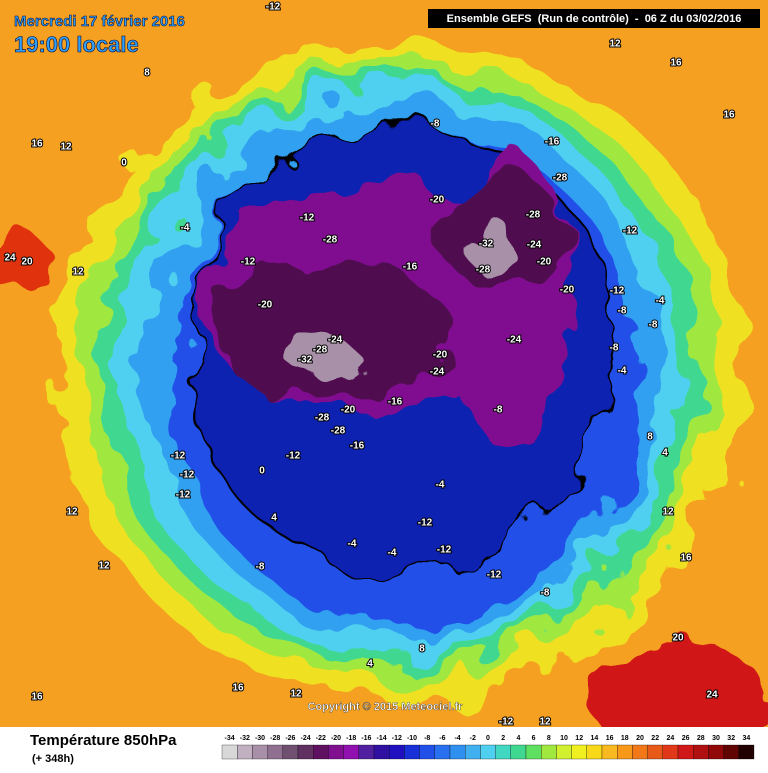 This screenshot has width=768, height=773. What do you see at coordinates (579, 738) in the screenshot?
I see `legend-label: 12` at bounding box center [579, 738].